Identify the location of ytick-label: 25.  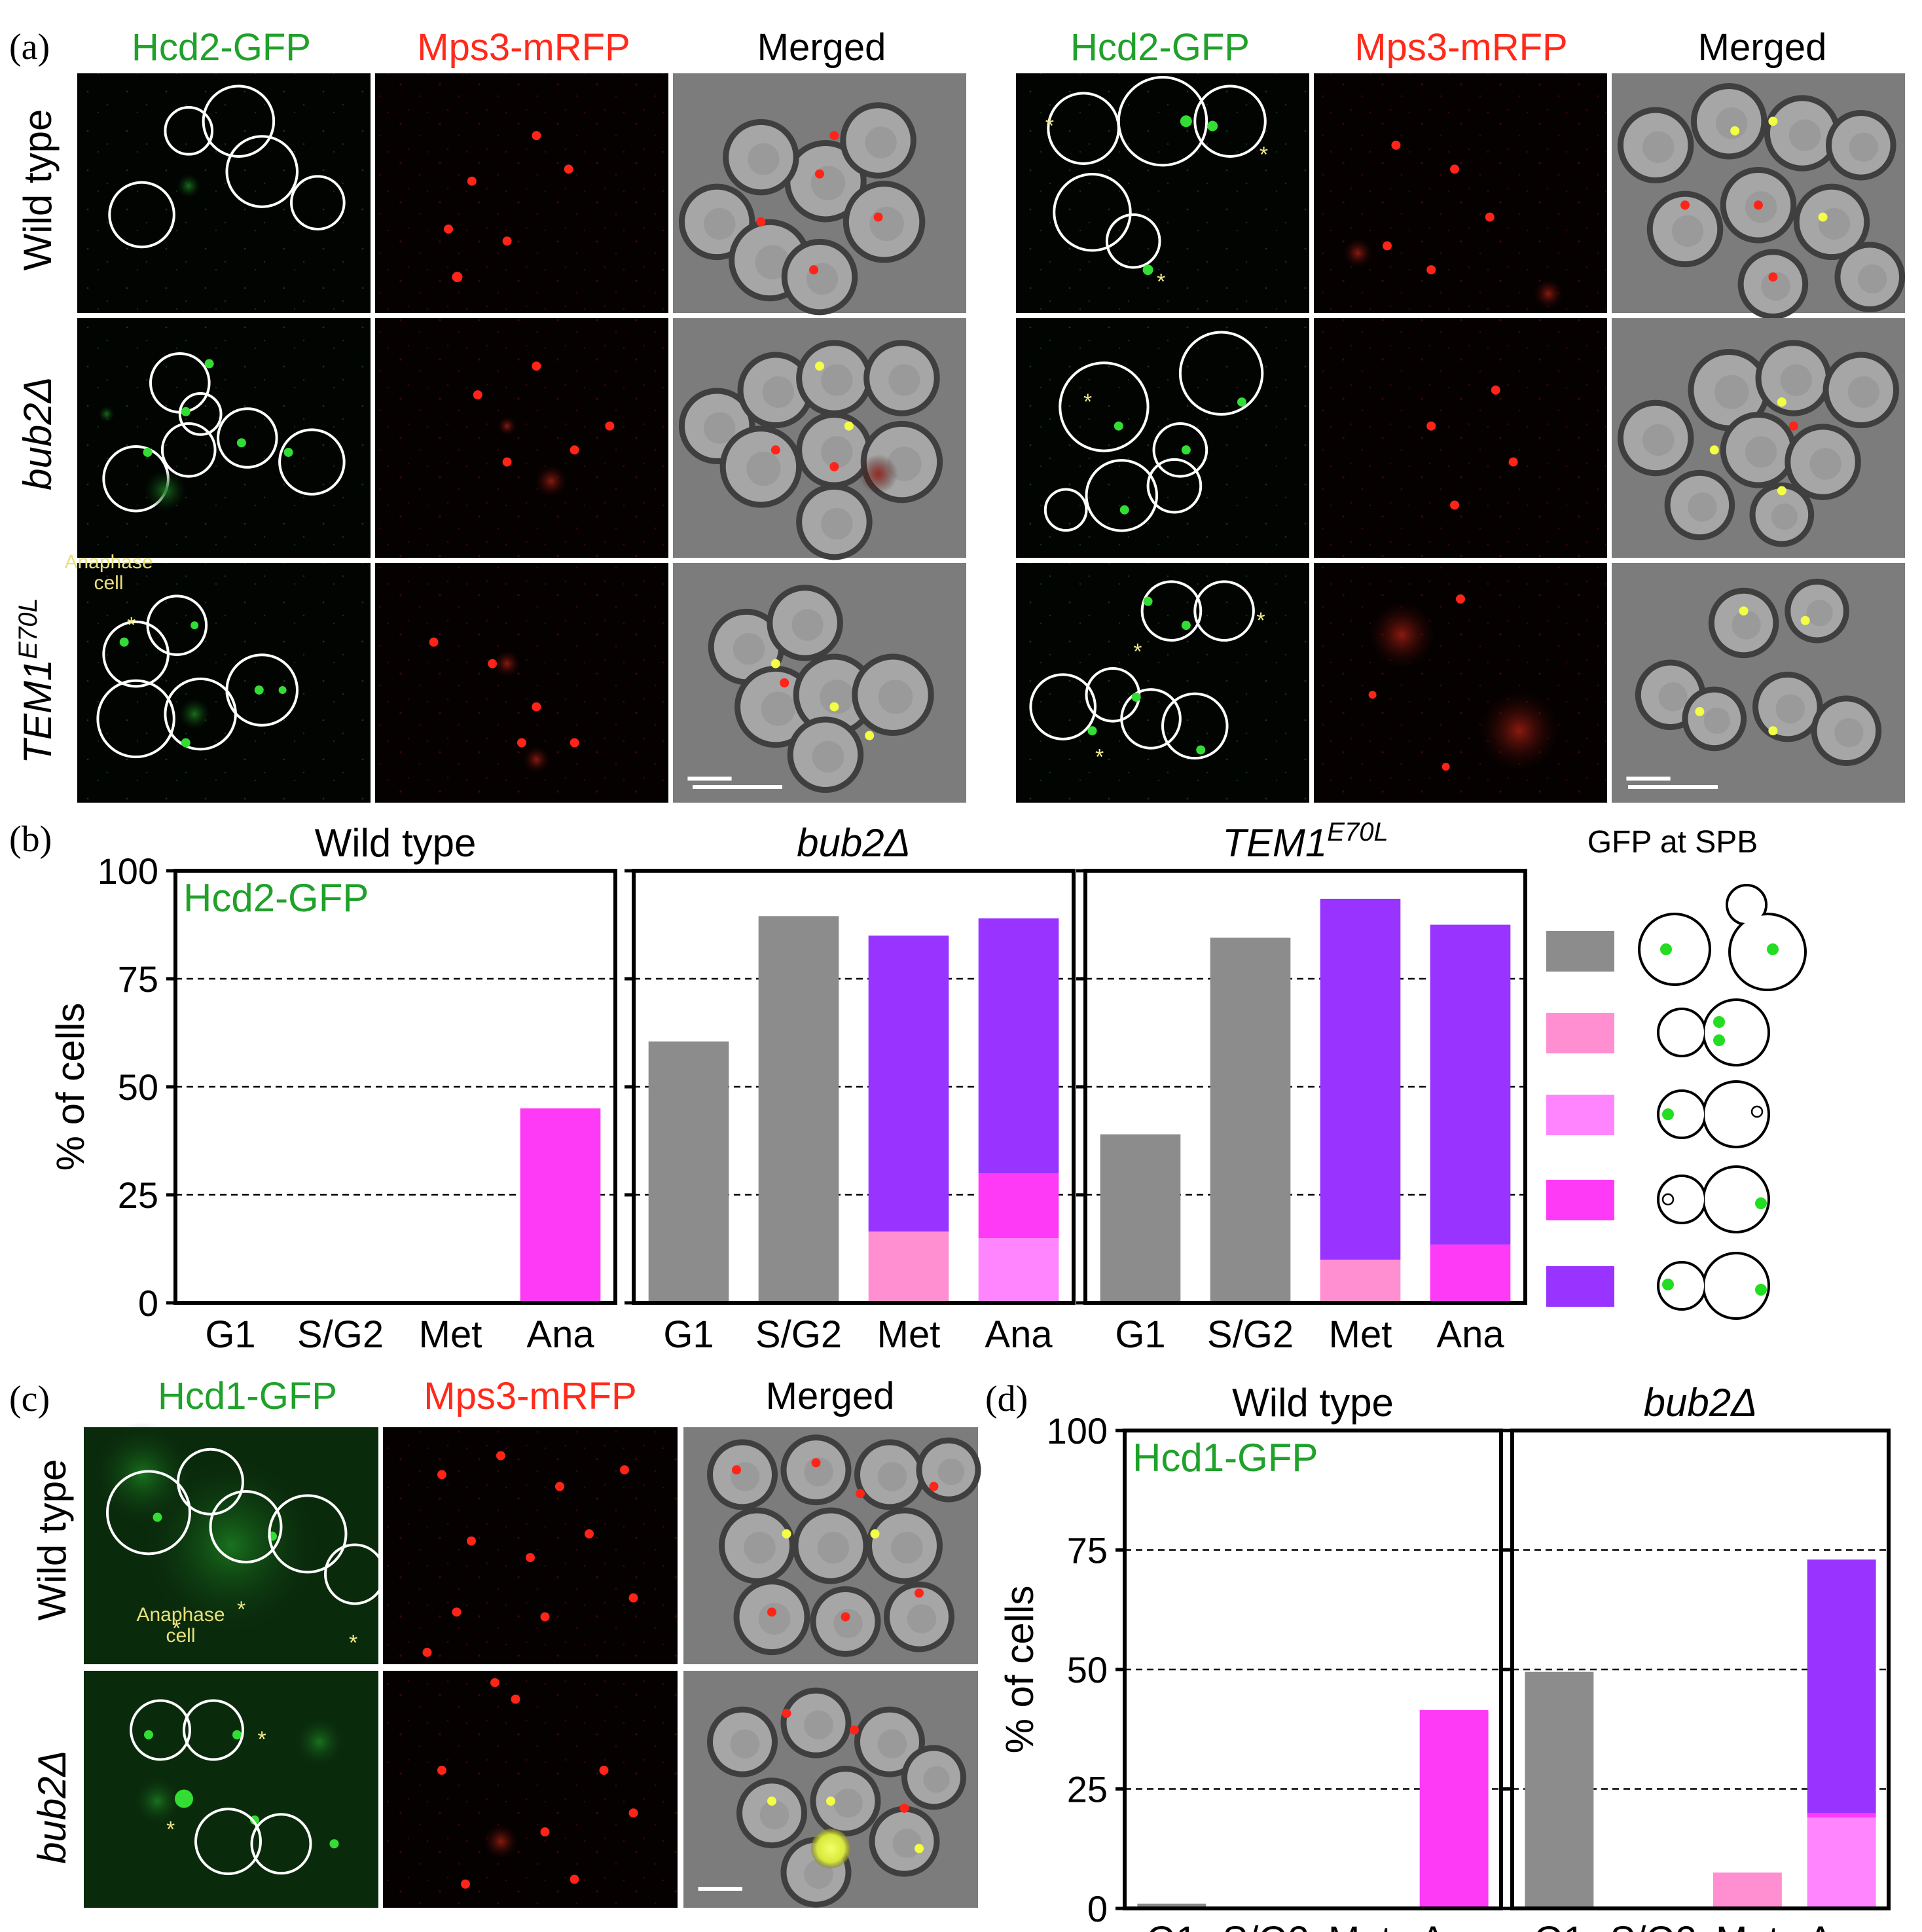
(1087, 1789).